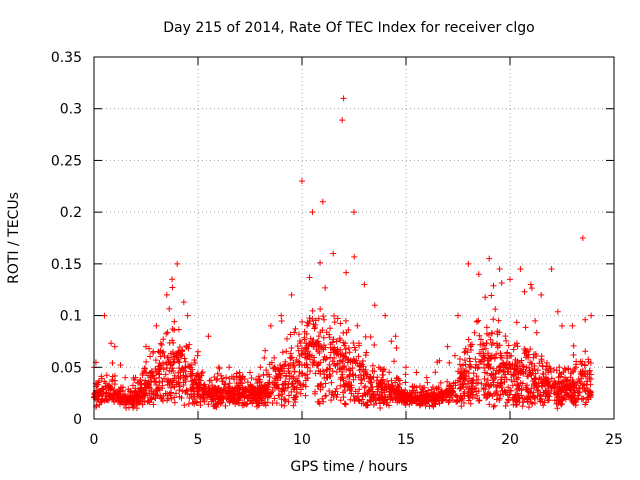 This screenshot has width=640, height=480. I want to click on x-tick-label: 0, so click(94, 440).